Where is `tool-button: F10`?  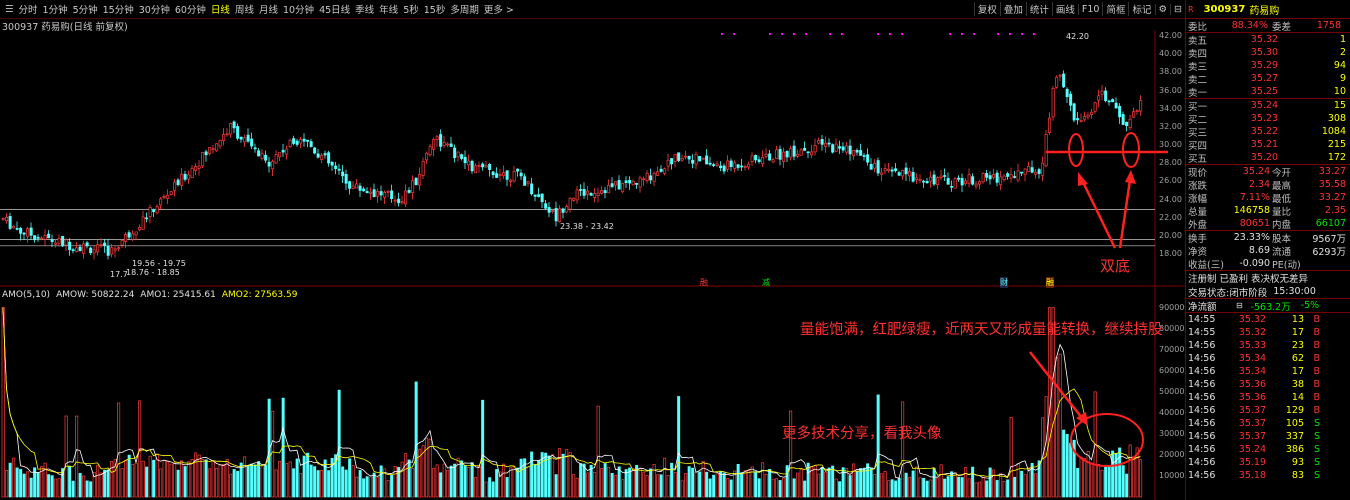
tool-button: F10 is located at coordinates (1090, 9).